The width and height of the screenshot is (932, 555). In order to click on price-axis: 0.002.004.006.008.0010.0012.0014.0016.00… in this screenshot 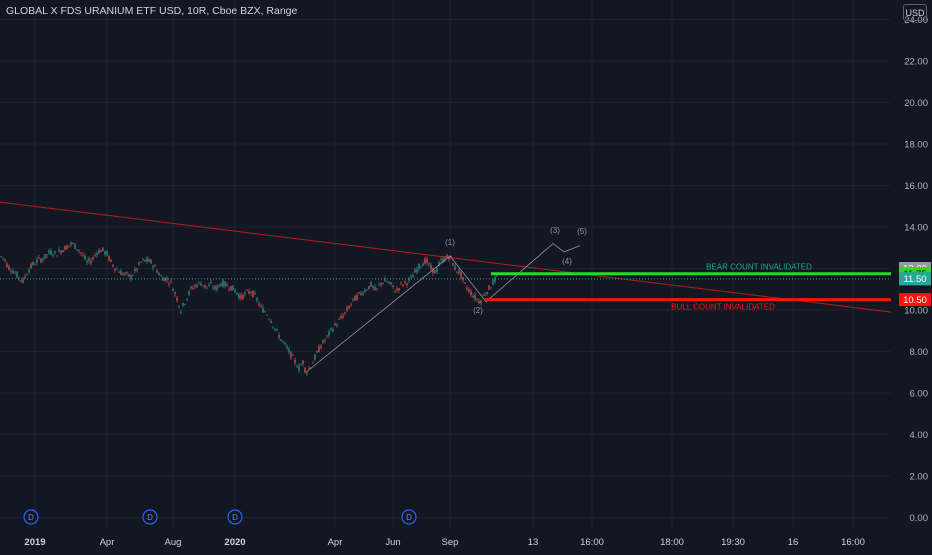, I will do `click(915, 269)`.